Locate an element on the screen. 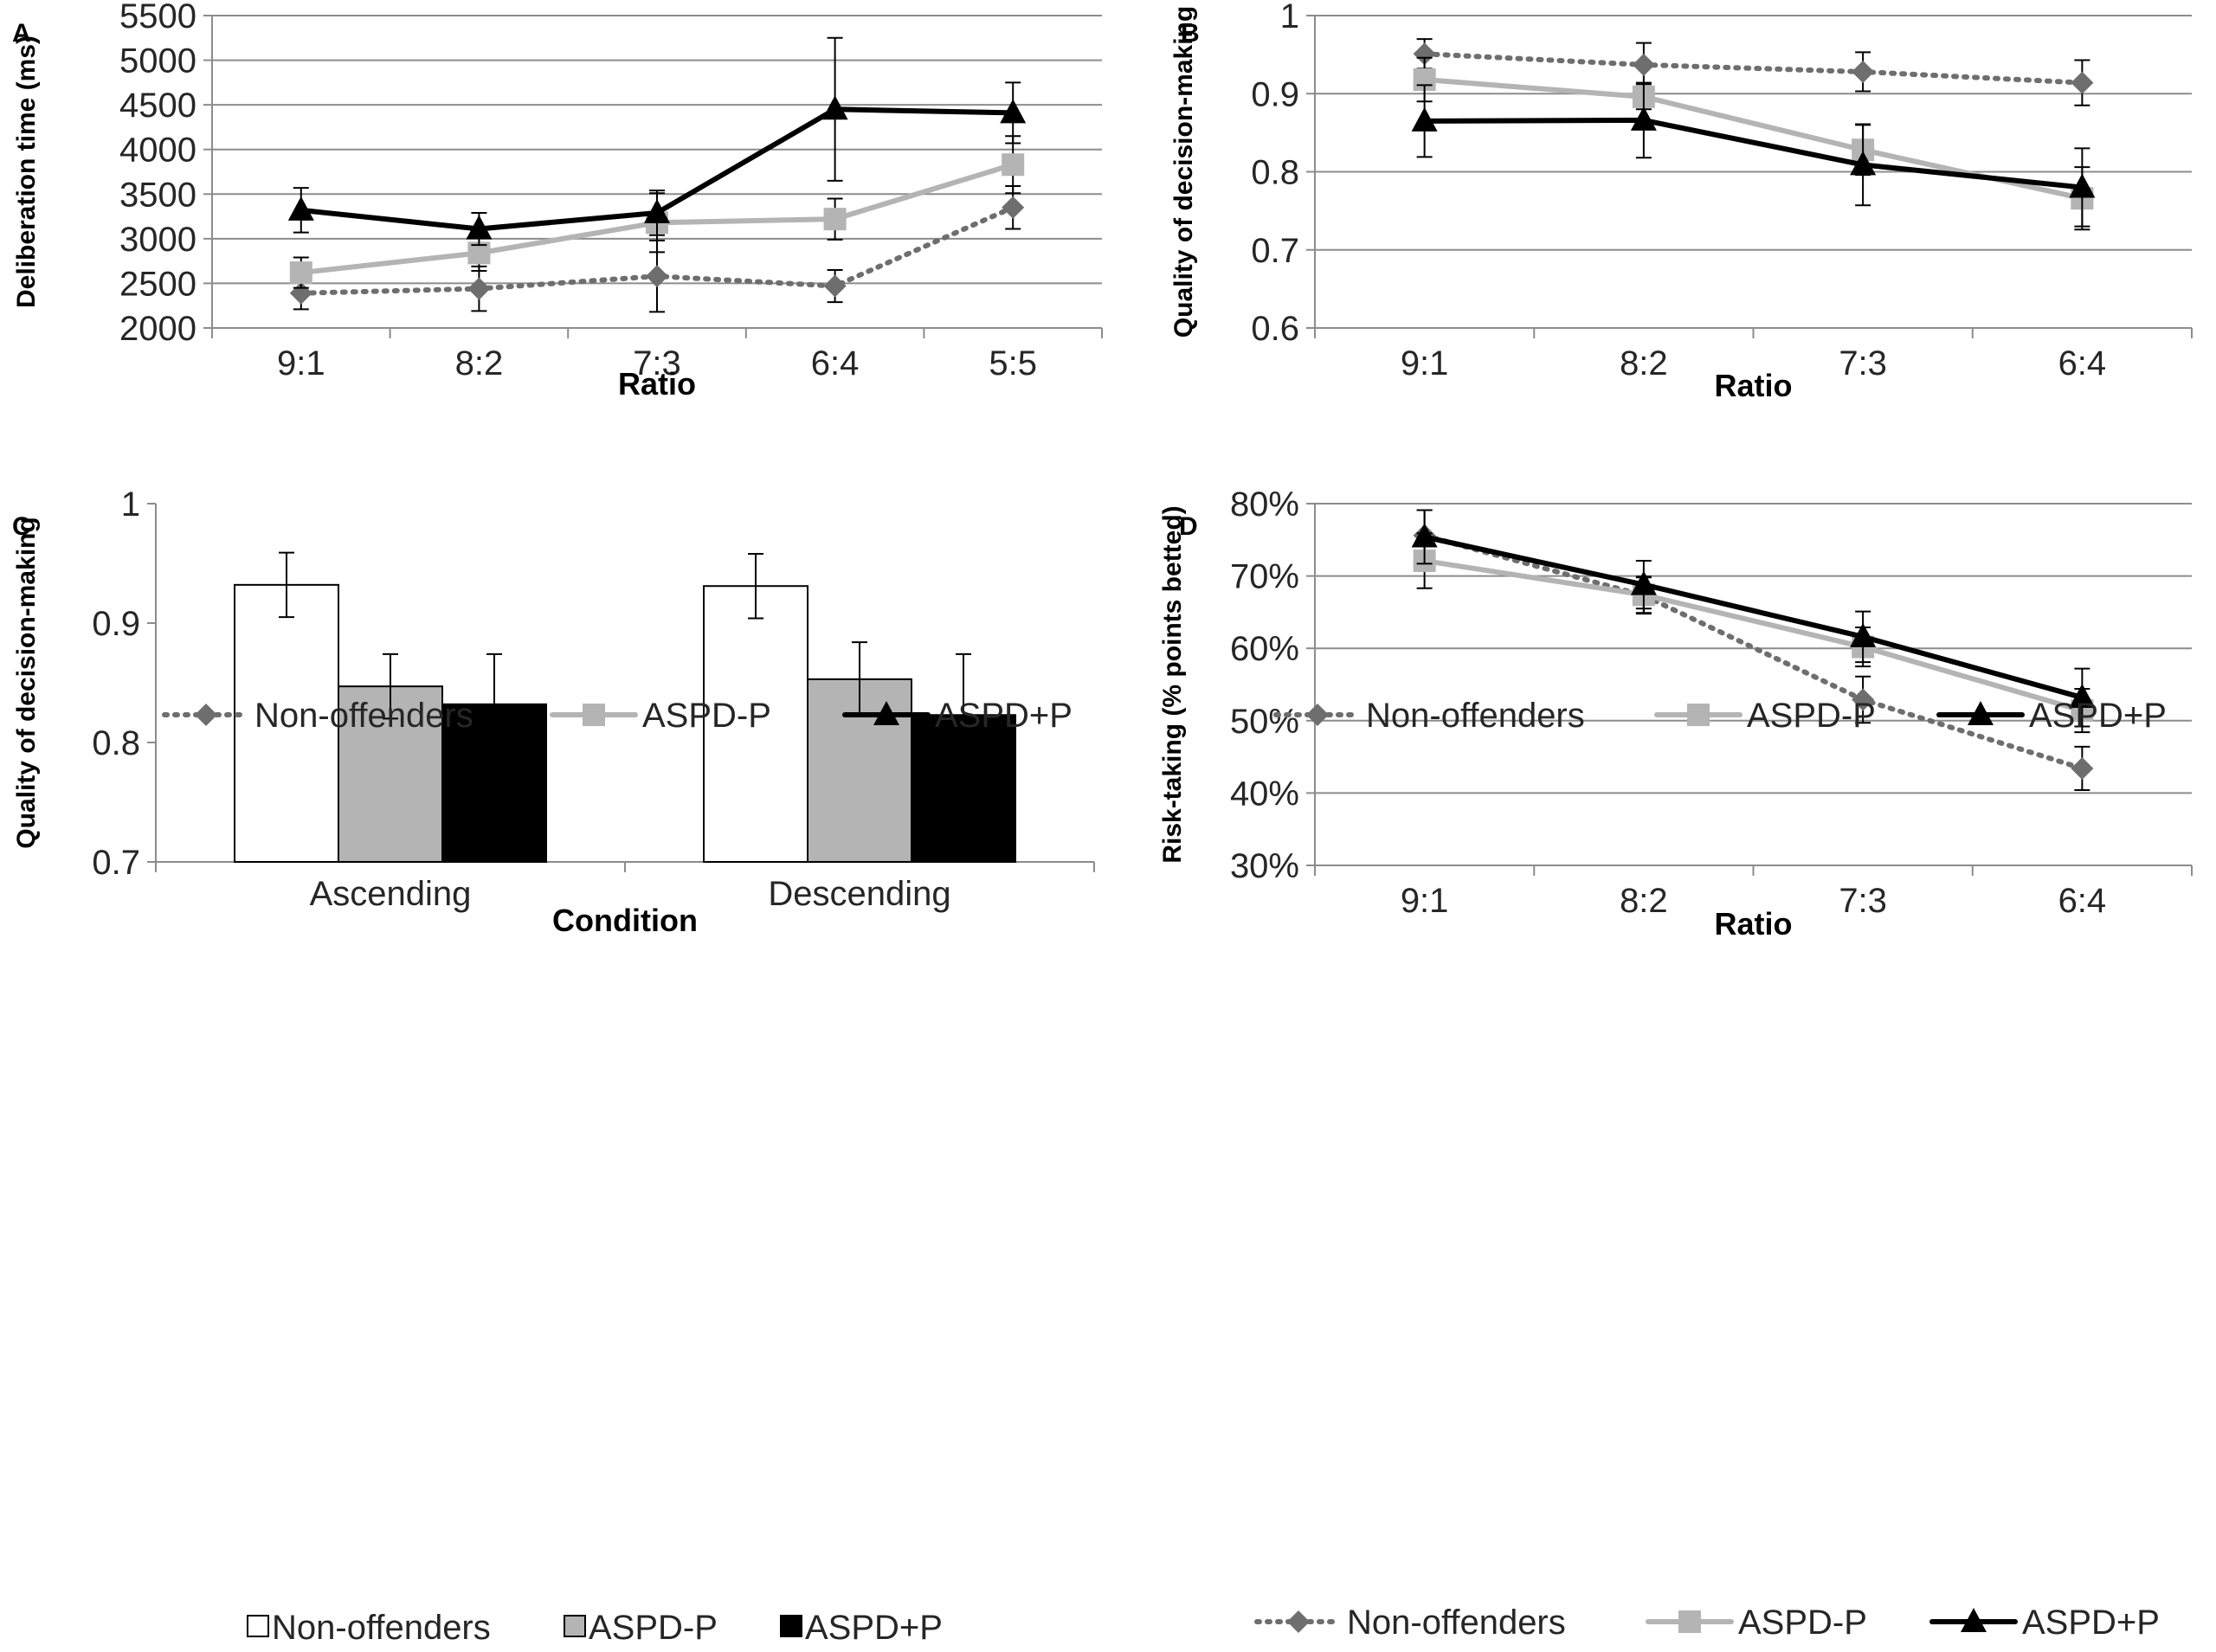 The width and height of the screenshot is (2216, 1652). y-tick-label: 30% is located at coordinates (1264, 866).